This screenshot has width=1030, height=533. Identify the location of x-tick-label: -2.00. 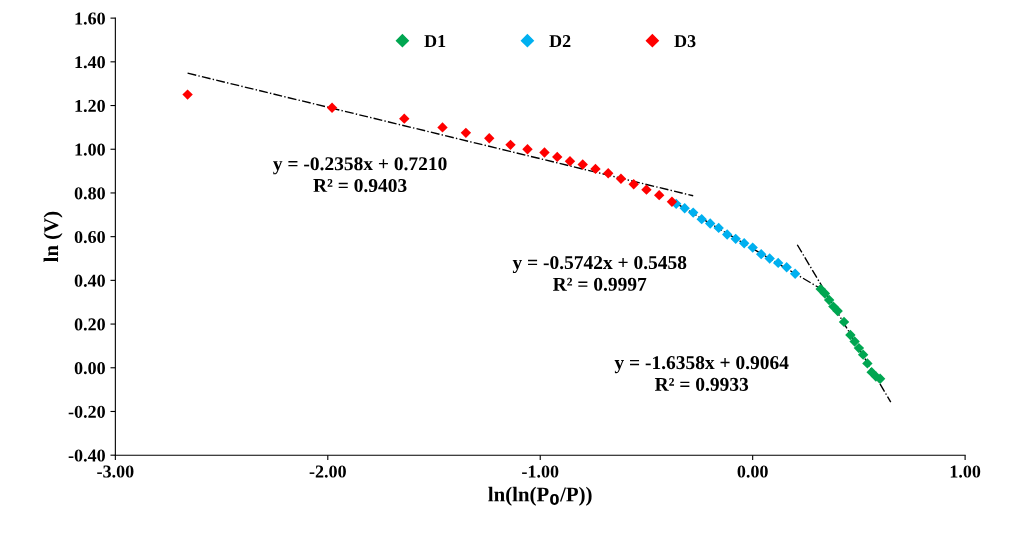
(327, 471).